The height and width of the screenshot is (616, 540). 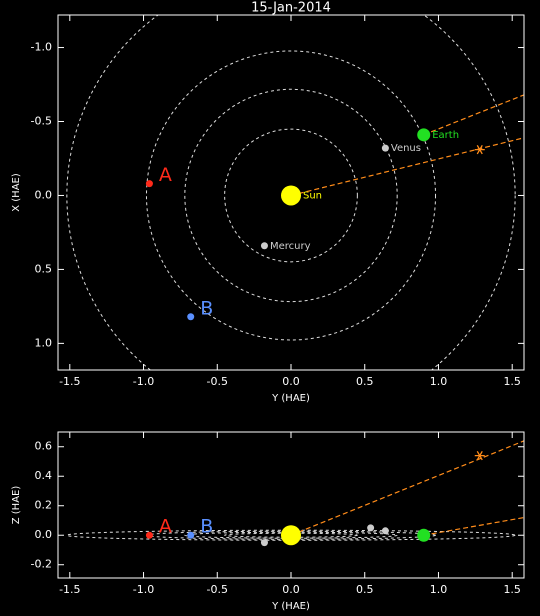 What do you see at coordinates (291, 8) in the screenshot?
I see `chart-title: 15-Jan-2014` at bounding box center [291, 8].